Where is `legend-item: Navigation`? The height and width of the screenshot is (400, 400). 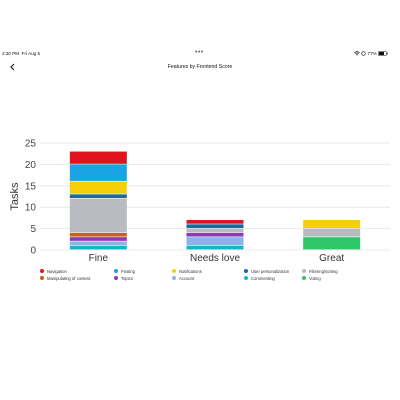 legend-item: Navigation is located at coordinates (53, 271).